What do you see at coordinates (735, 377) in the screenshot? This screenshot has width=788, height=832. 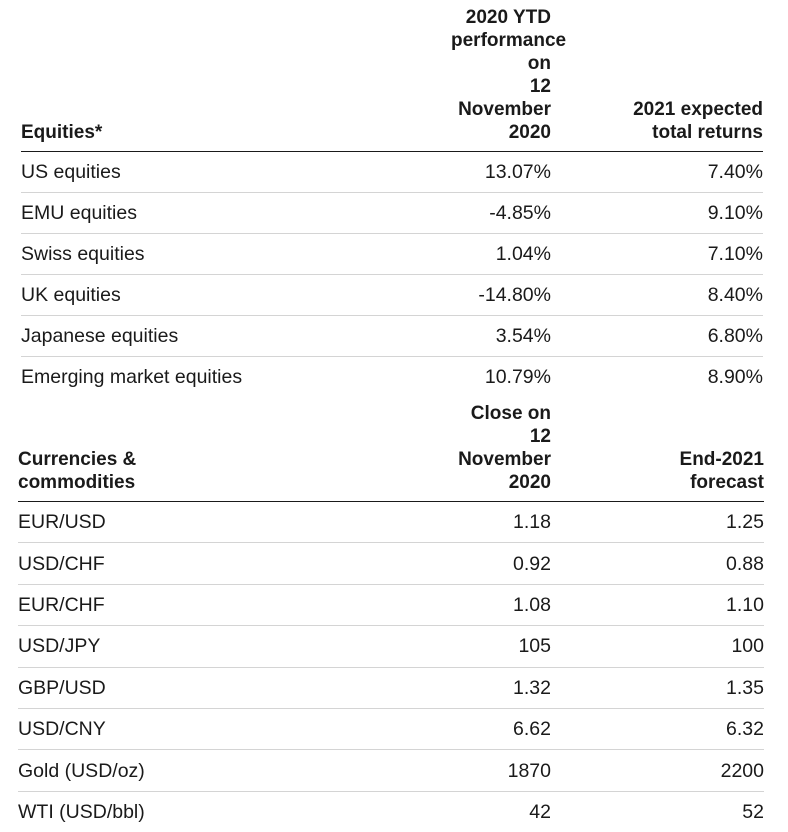 I see `table-cell: 8.90%` at bounding box center [735, 377].